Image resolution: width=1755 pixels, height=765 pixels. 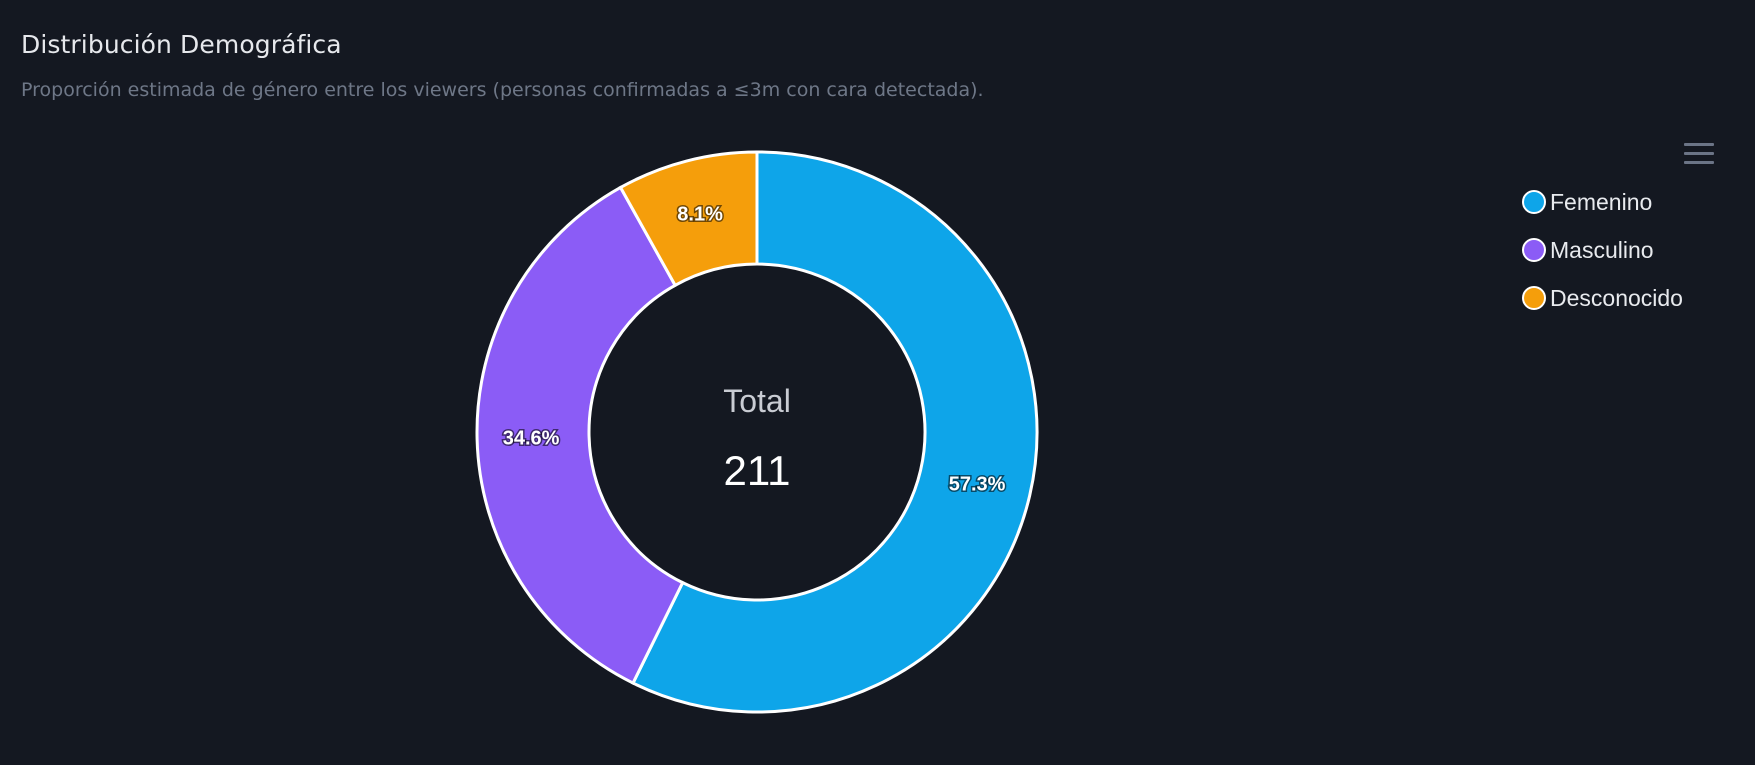 I want to click on chart-title: Distribución Demográfica, so click(x=181, y=44).